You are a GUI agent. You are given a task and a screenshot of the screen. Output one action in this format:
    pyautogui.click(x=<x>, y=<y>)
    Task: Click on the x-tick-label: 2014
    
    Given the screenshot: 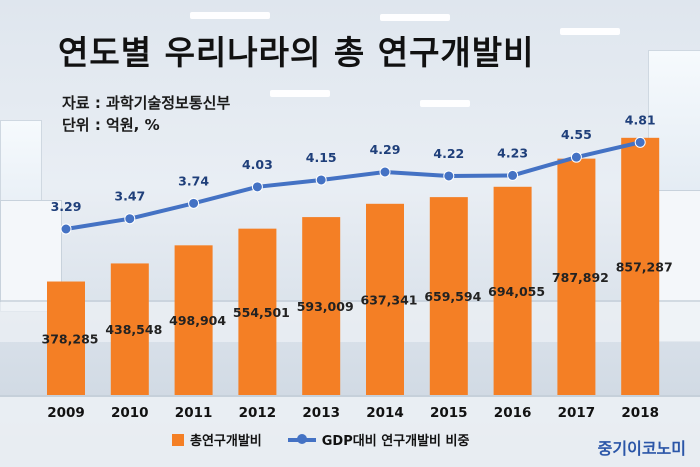 What is the action you would take?
    pyautogui.click(x=385, y=413)
    